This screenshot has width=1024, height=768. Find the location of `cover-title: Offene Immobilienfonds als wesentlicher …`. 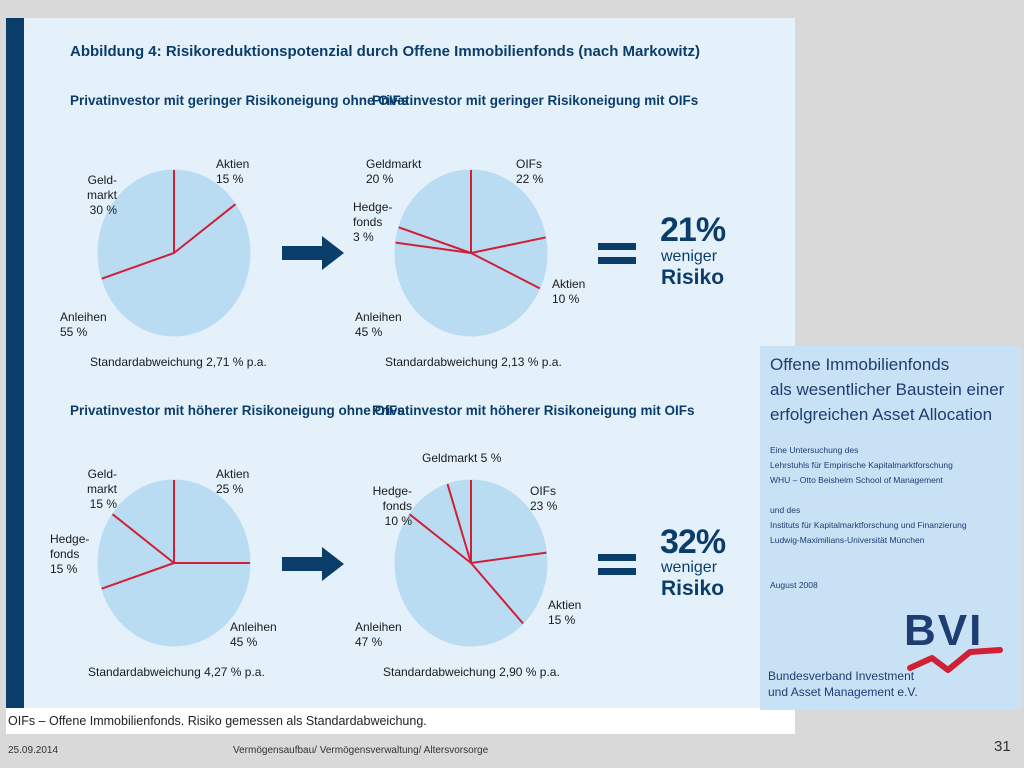

cover-title: Offene Immobilienfonds als wesentlicher … is located at coordinates (887, 389).